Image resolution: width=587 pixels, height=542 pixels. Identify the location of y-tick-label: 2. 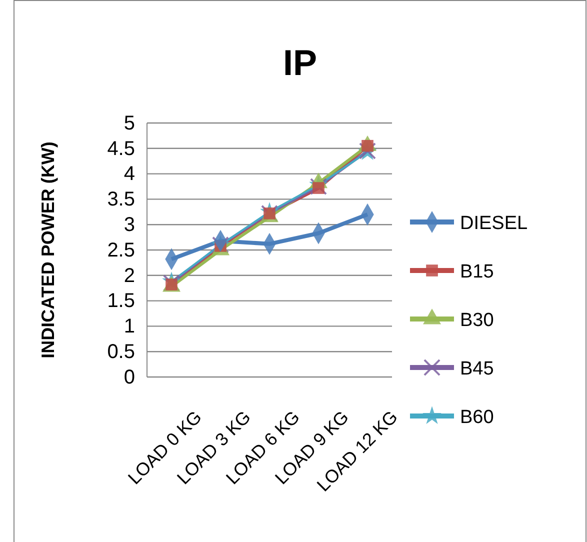
(129, 275).